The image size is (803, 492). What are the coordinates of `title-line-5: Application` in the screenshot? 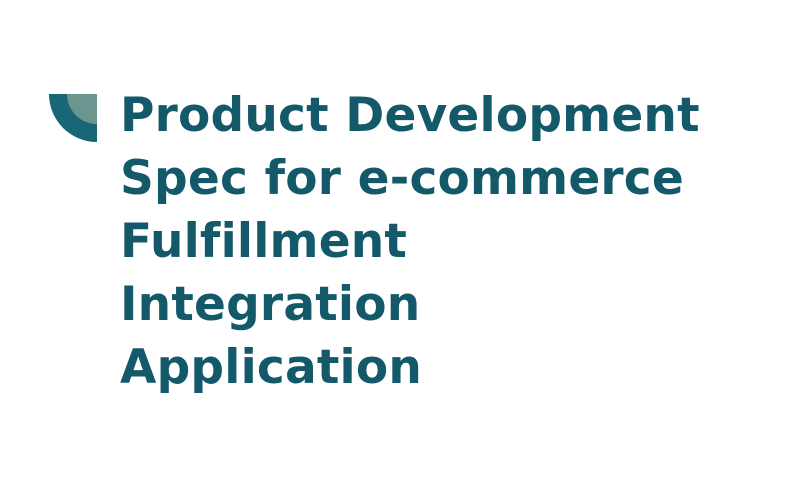 It's located at (271, 367).